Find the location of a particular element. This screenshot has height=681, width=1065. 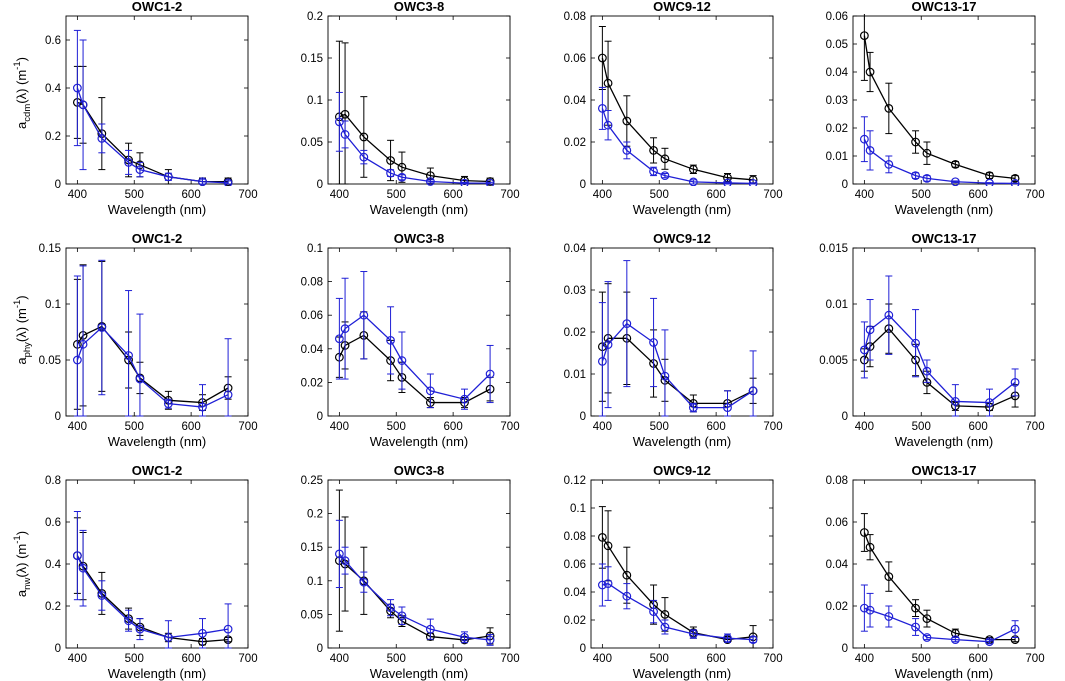

chart-title: OWC9-12 is located at coordinates (682, 470).